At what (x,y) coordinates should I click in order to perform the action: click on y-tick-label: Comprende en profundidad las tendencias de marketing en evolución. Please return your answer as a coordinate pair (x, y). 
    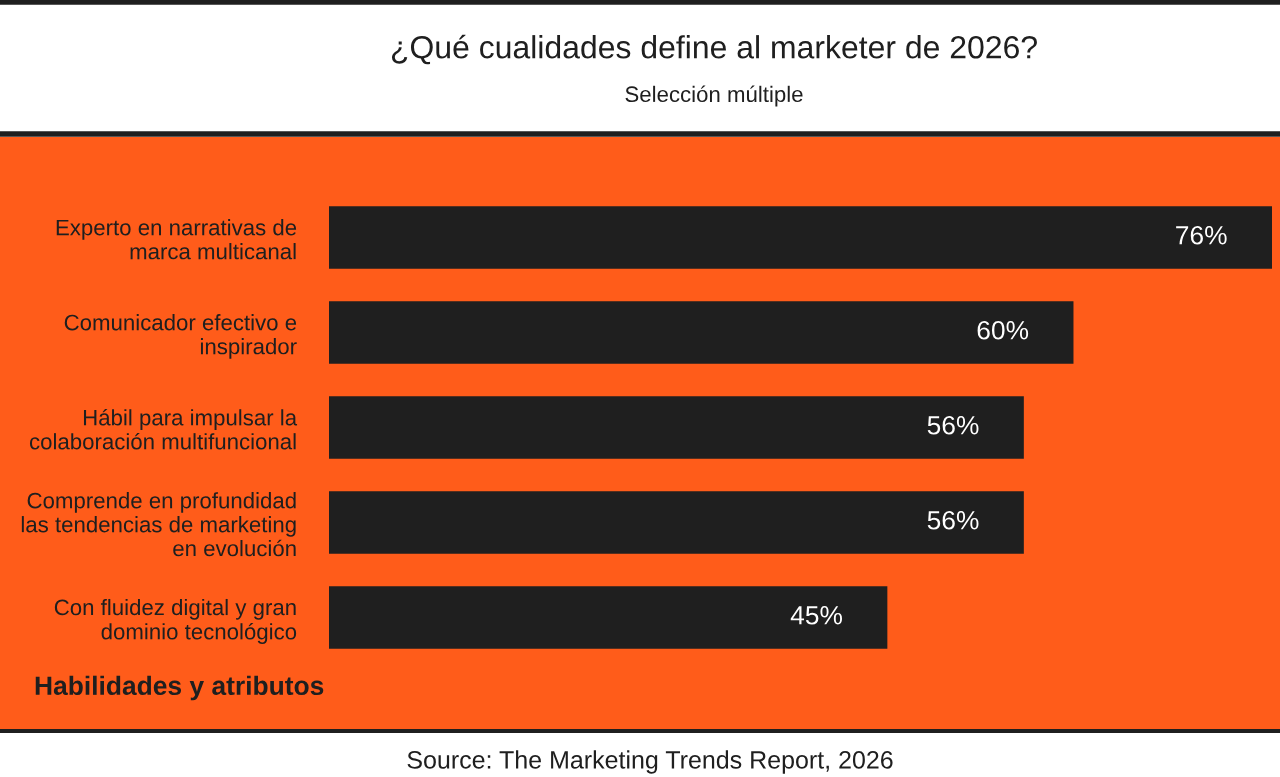
    Looking at the image, I should click on (158, 524).